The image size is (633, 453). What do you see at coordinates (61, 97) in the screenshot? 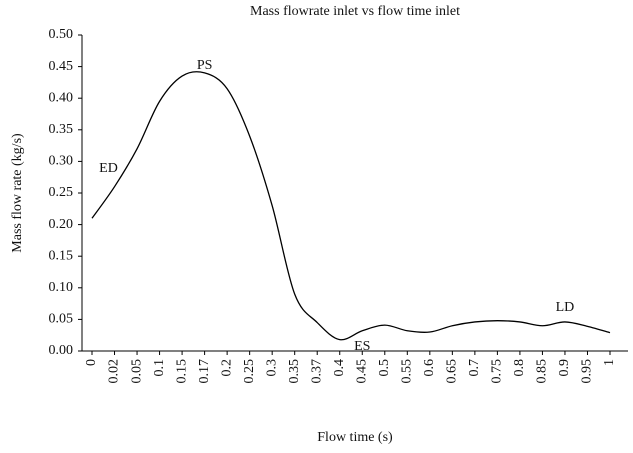
I see `y-tick-label: 0.40` at bounding box center [61, 97].